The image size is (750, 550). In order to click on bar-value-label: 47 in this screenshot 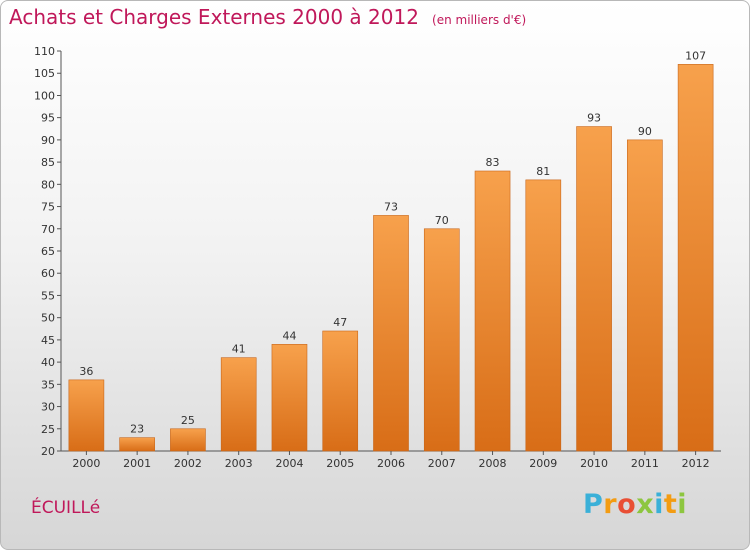, I will do `click(340, 322)`.